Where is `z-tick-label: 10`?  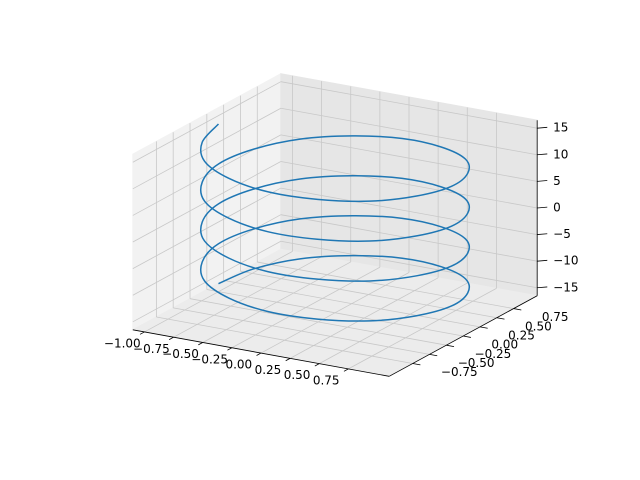 z-tick-label: 10 is located at coordinates (560, 154).